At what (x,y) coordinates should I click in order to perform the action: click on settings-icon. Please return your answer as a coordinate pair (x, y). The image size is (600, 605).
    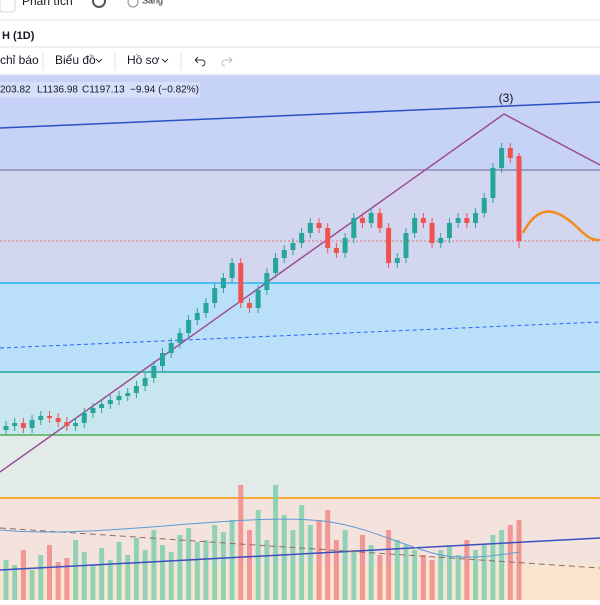
    Looking at the image, I should click on (99, 4).